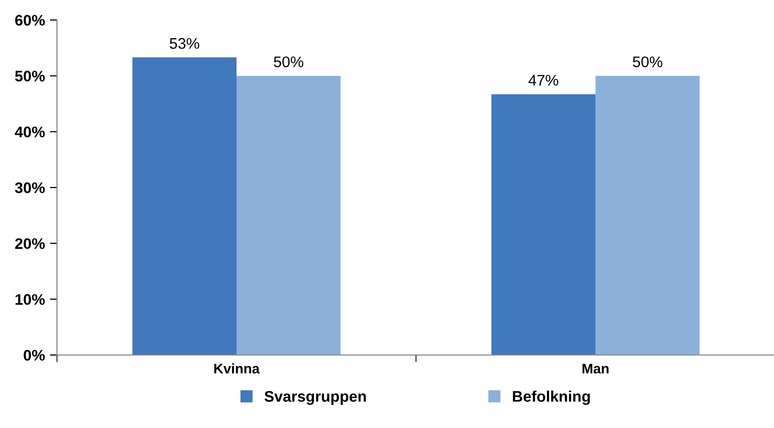 The width and height of the screenshot is (774, 428). I want to click on data-label: 53%, so click(185, 43).